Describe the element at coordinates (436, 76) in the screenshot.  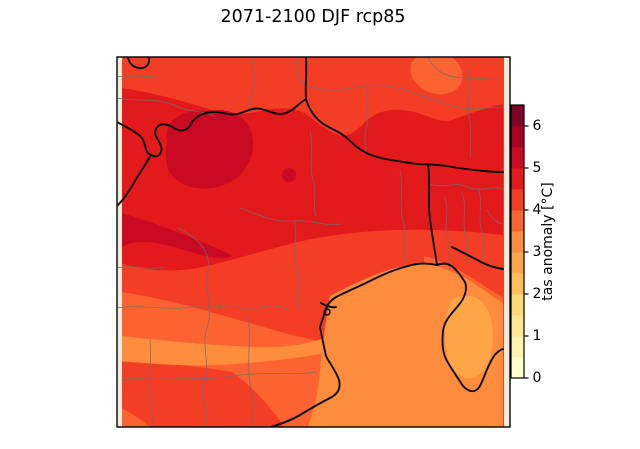
I see `contour-topright-blob-3.5-4.0` at that location.